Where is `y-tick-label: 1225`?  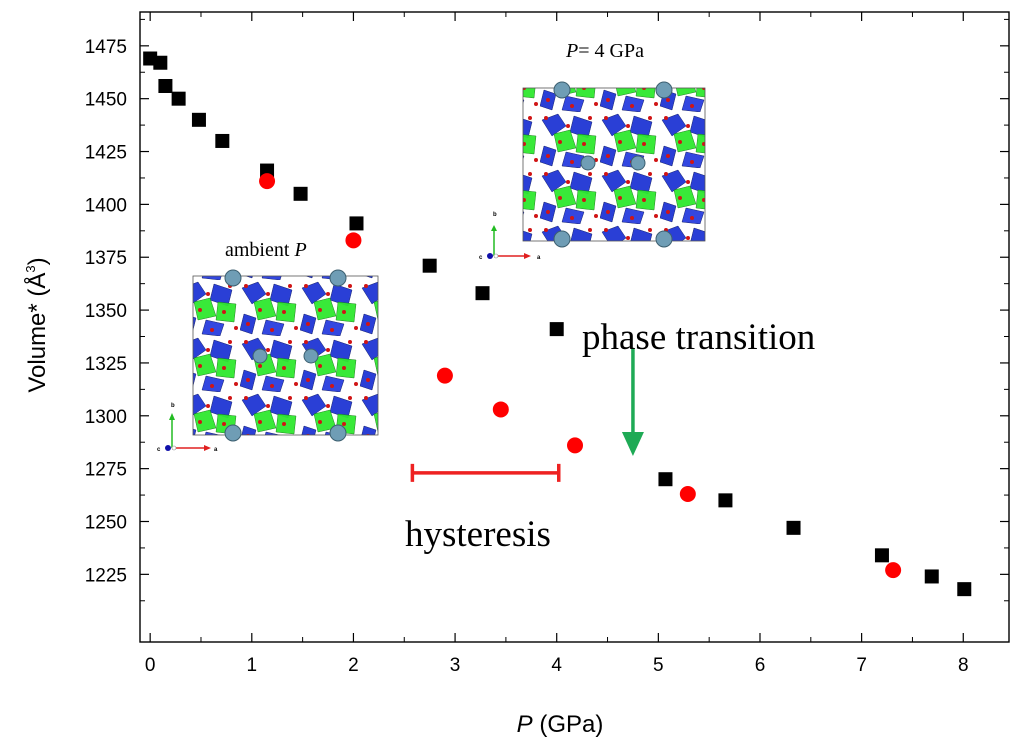 y-tick-label: 1225 is located at coordinates (106, 575).